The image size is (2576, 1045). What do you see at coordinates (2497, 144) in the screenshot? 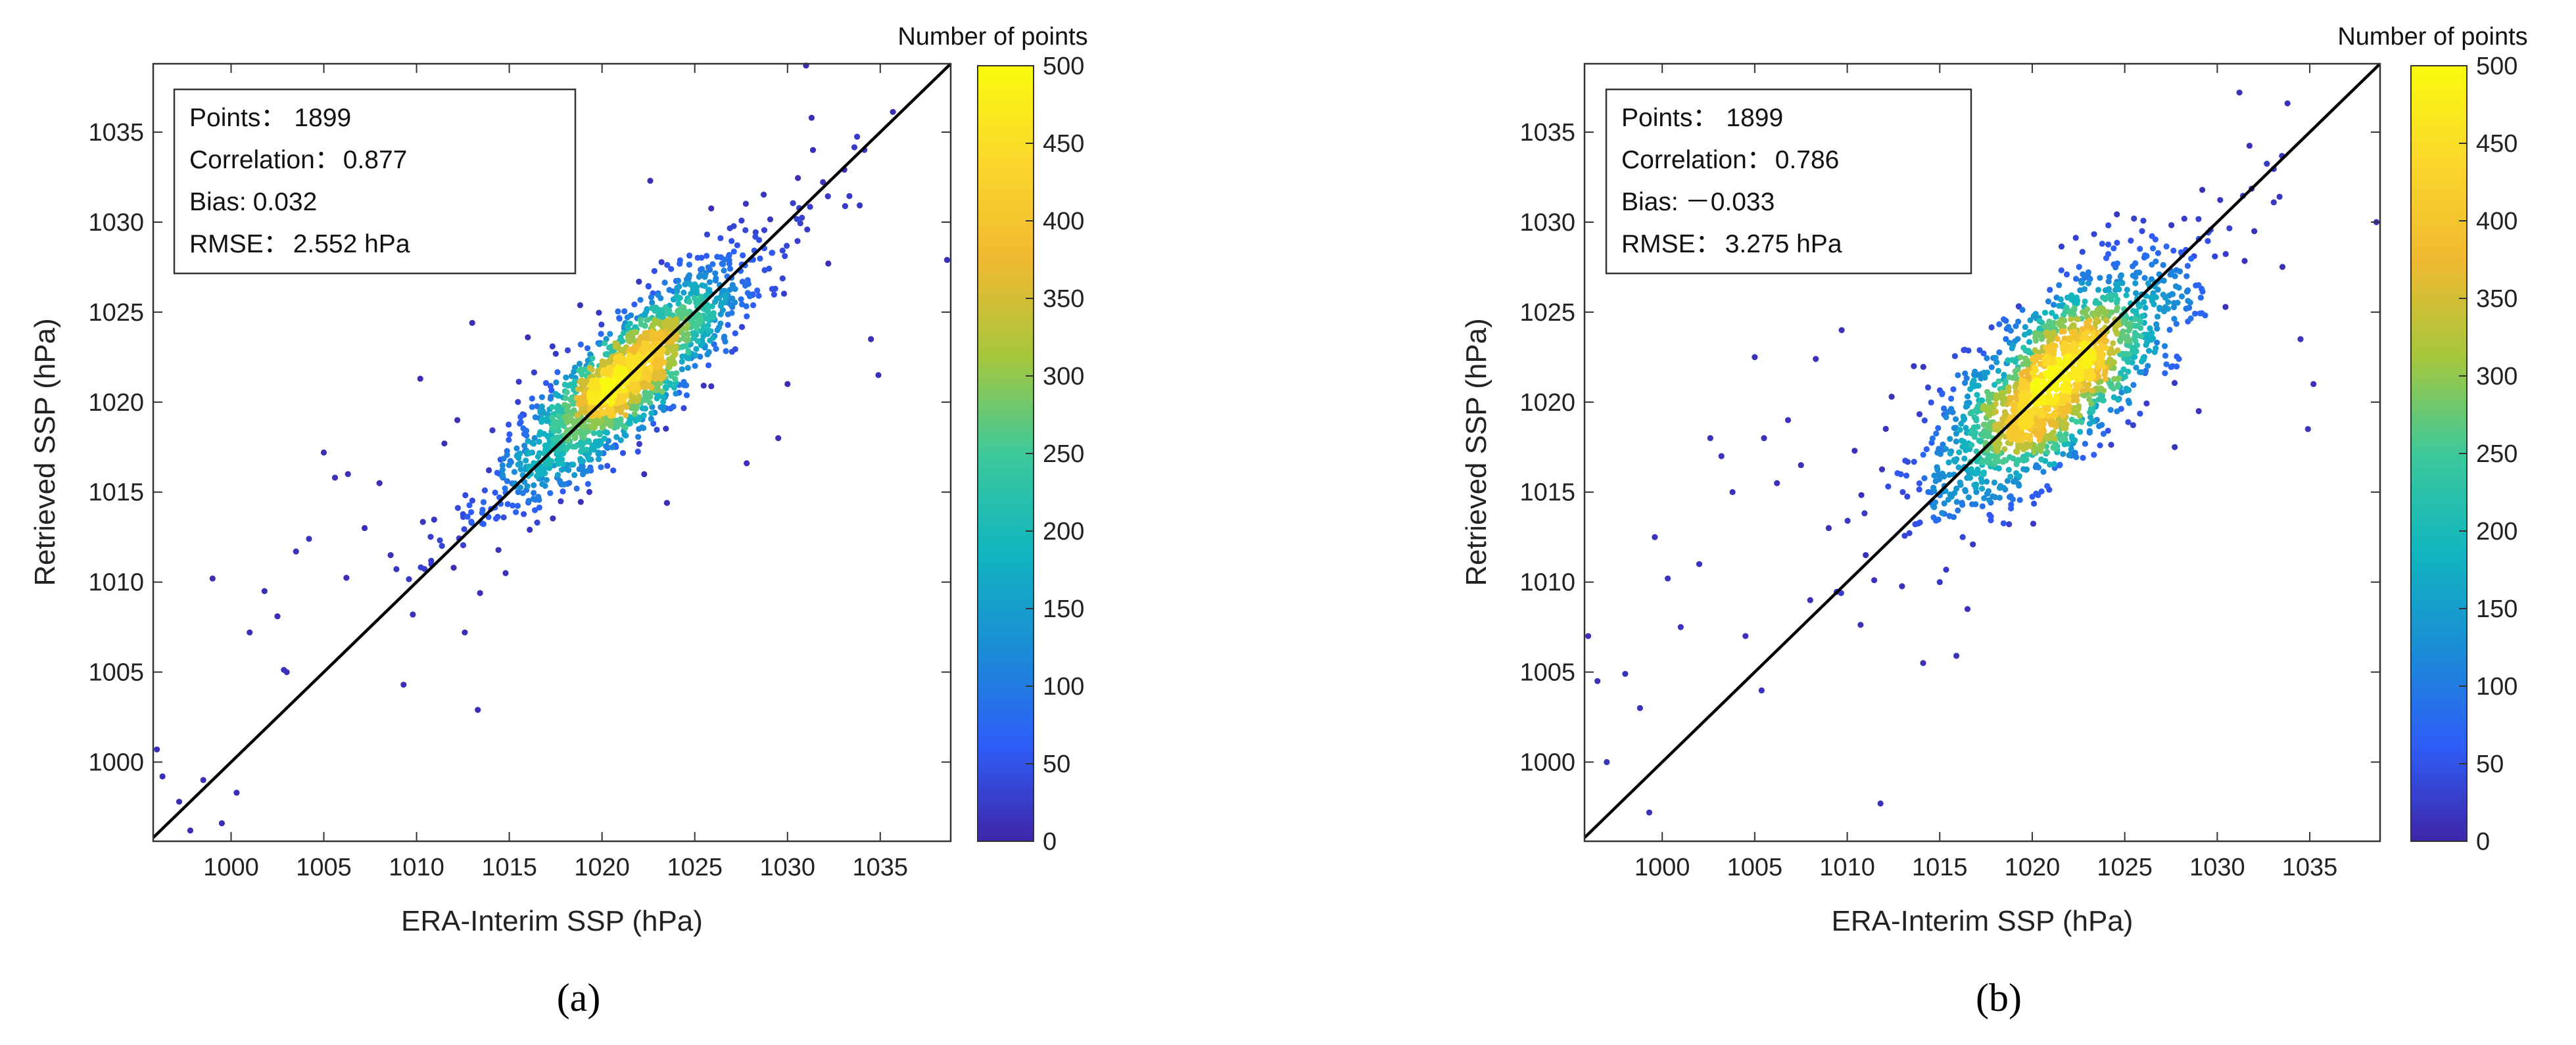
I see `colorbar-tick-label: 450` at bounding box center [2497, 144].